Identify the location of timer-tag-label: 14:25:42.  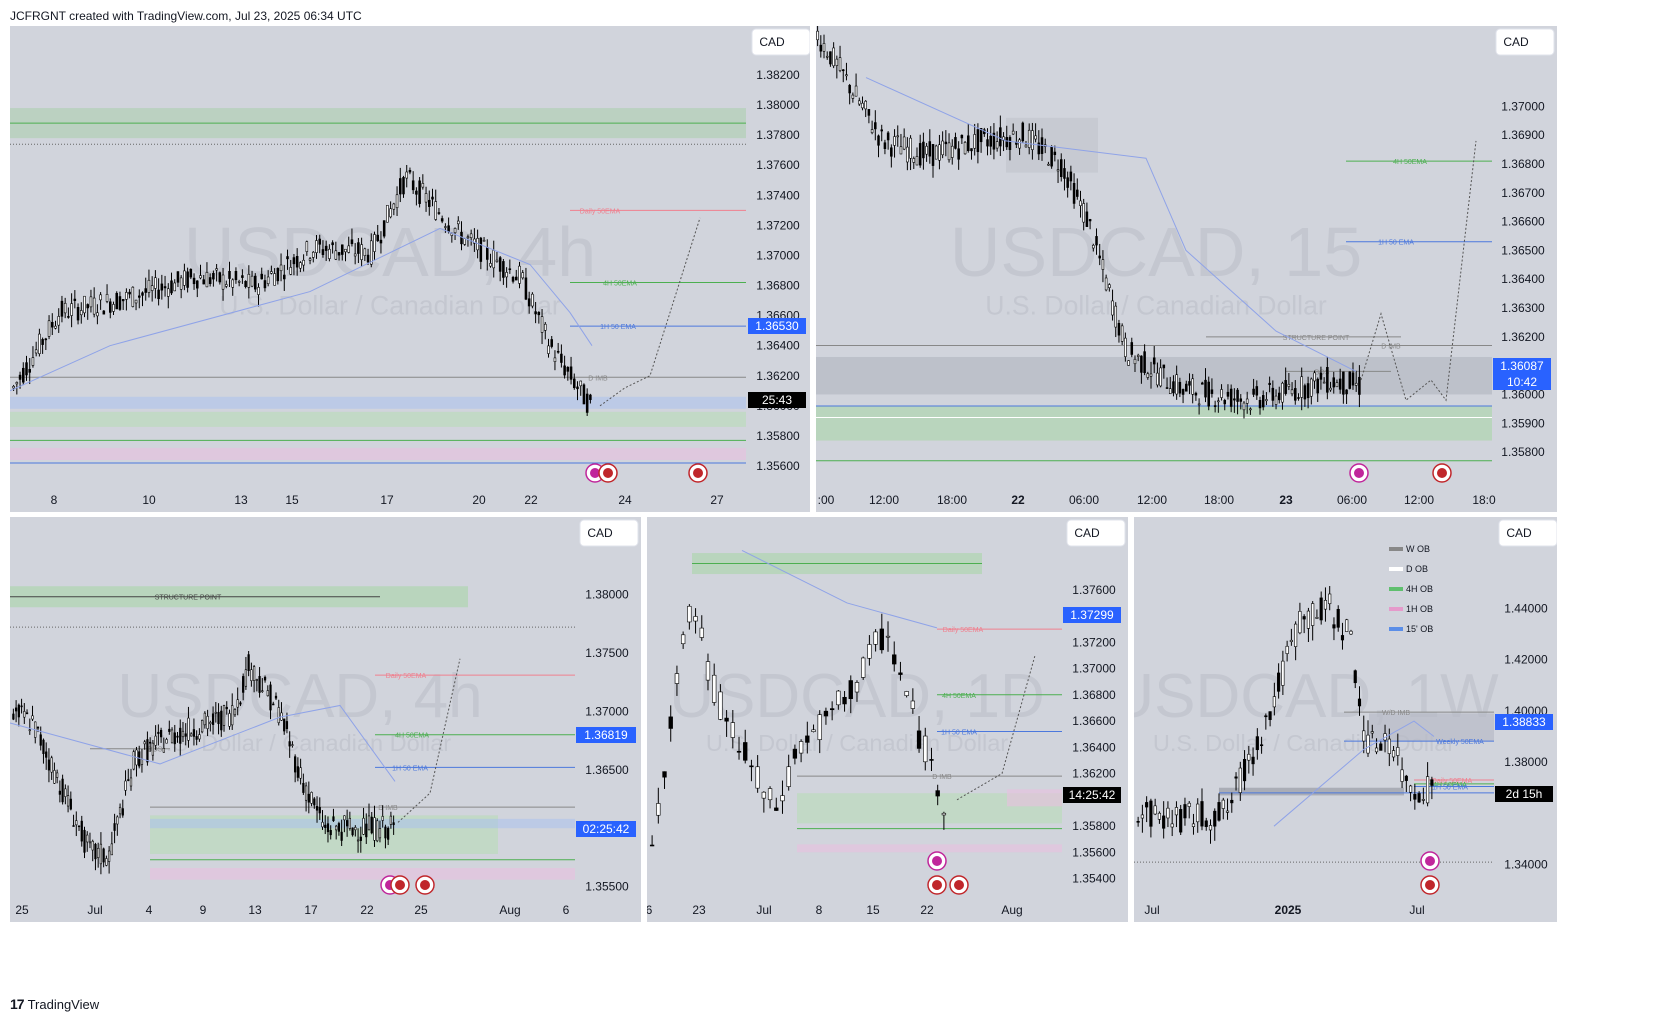
(1092, 795).